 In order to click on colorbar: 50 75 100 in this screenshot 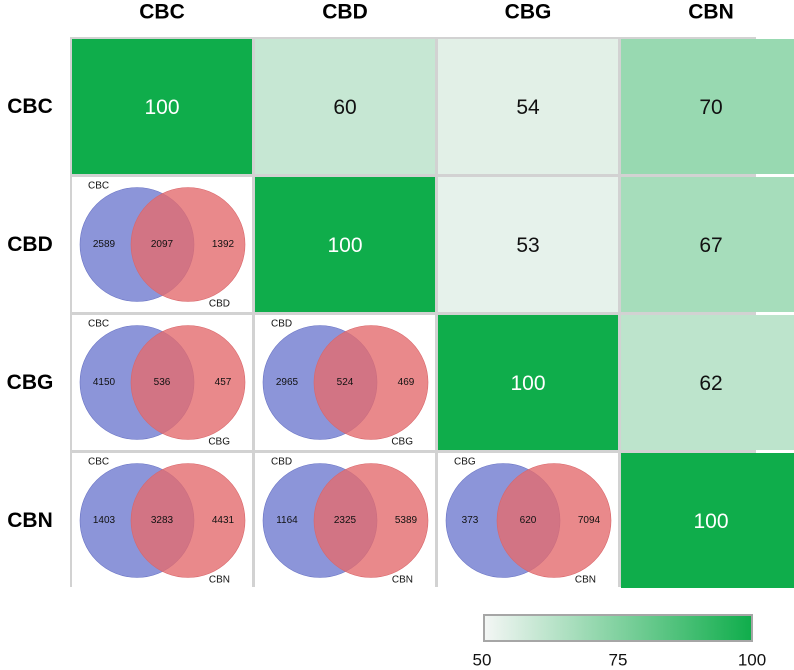, I will do `click(620, 642)`.